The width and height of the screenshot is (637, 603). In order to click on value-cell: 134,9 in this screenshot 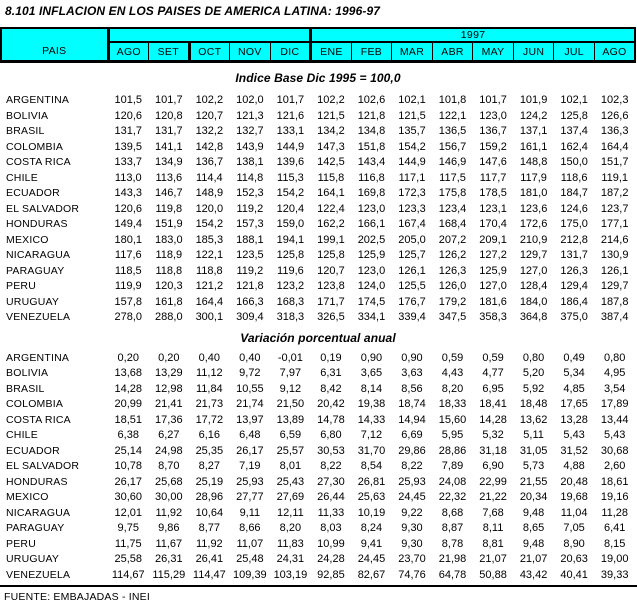, I will do `click(169, 162)`.